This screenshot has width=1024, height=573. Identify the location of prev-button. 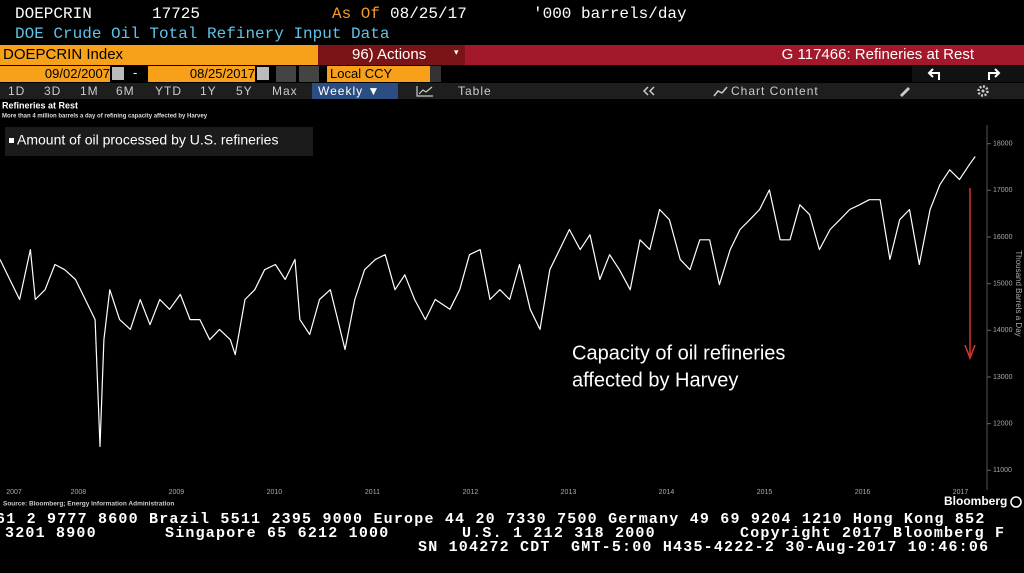
(286, 74).